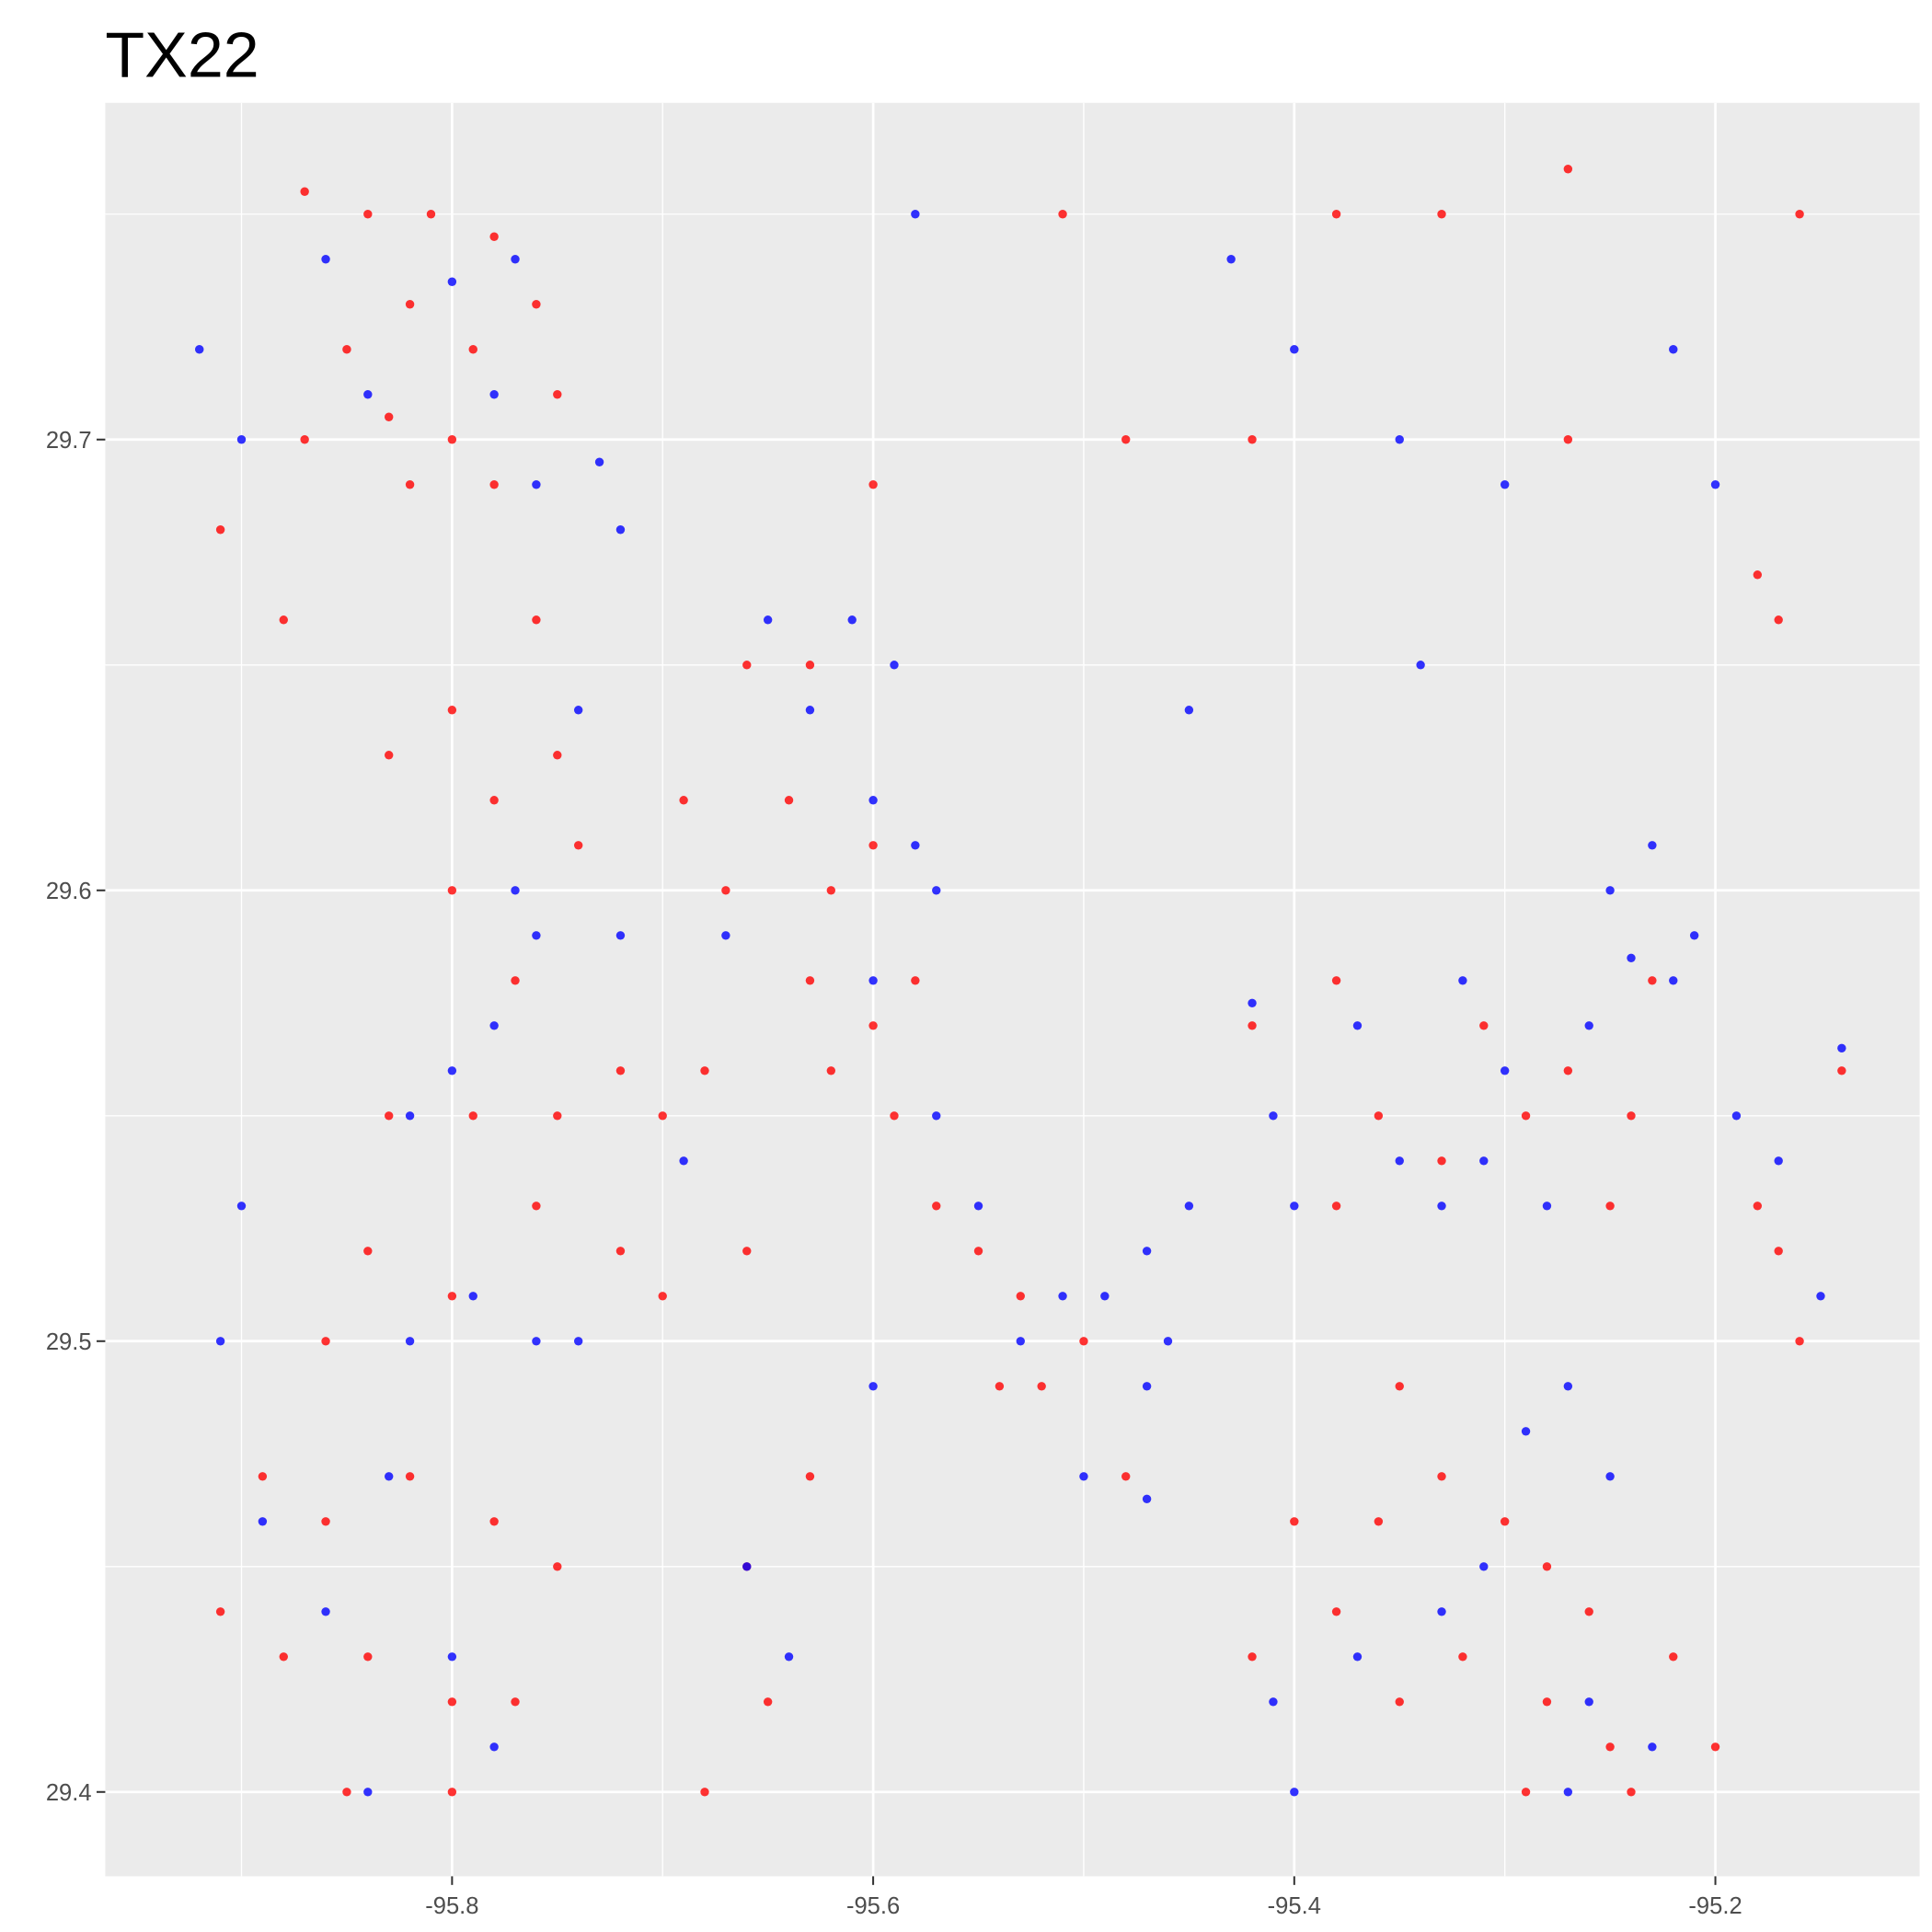 Image resolution: width=1932 pixels, height=1932 pixels. Describe the element at coordinates (1294, 1906) in the screenshot. I see `x-tick-label: -95.4` at that location.